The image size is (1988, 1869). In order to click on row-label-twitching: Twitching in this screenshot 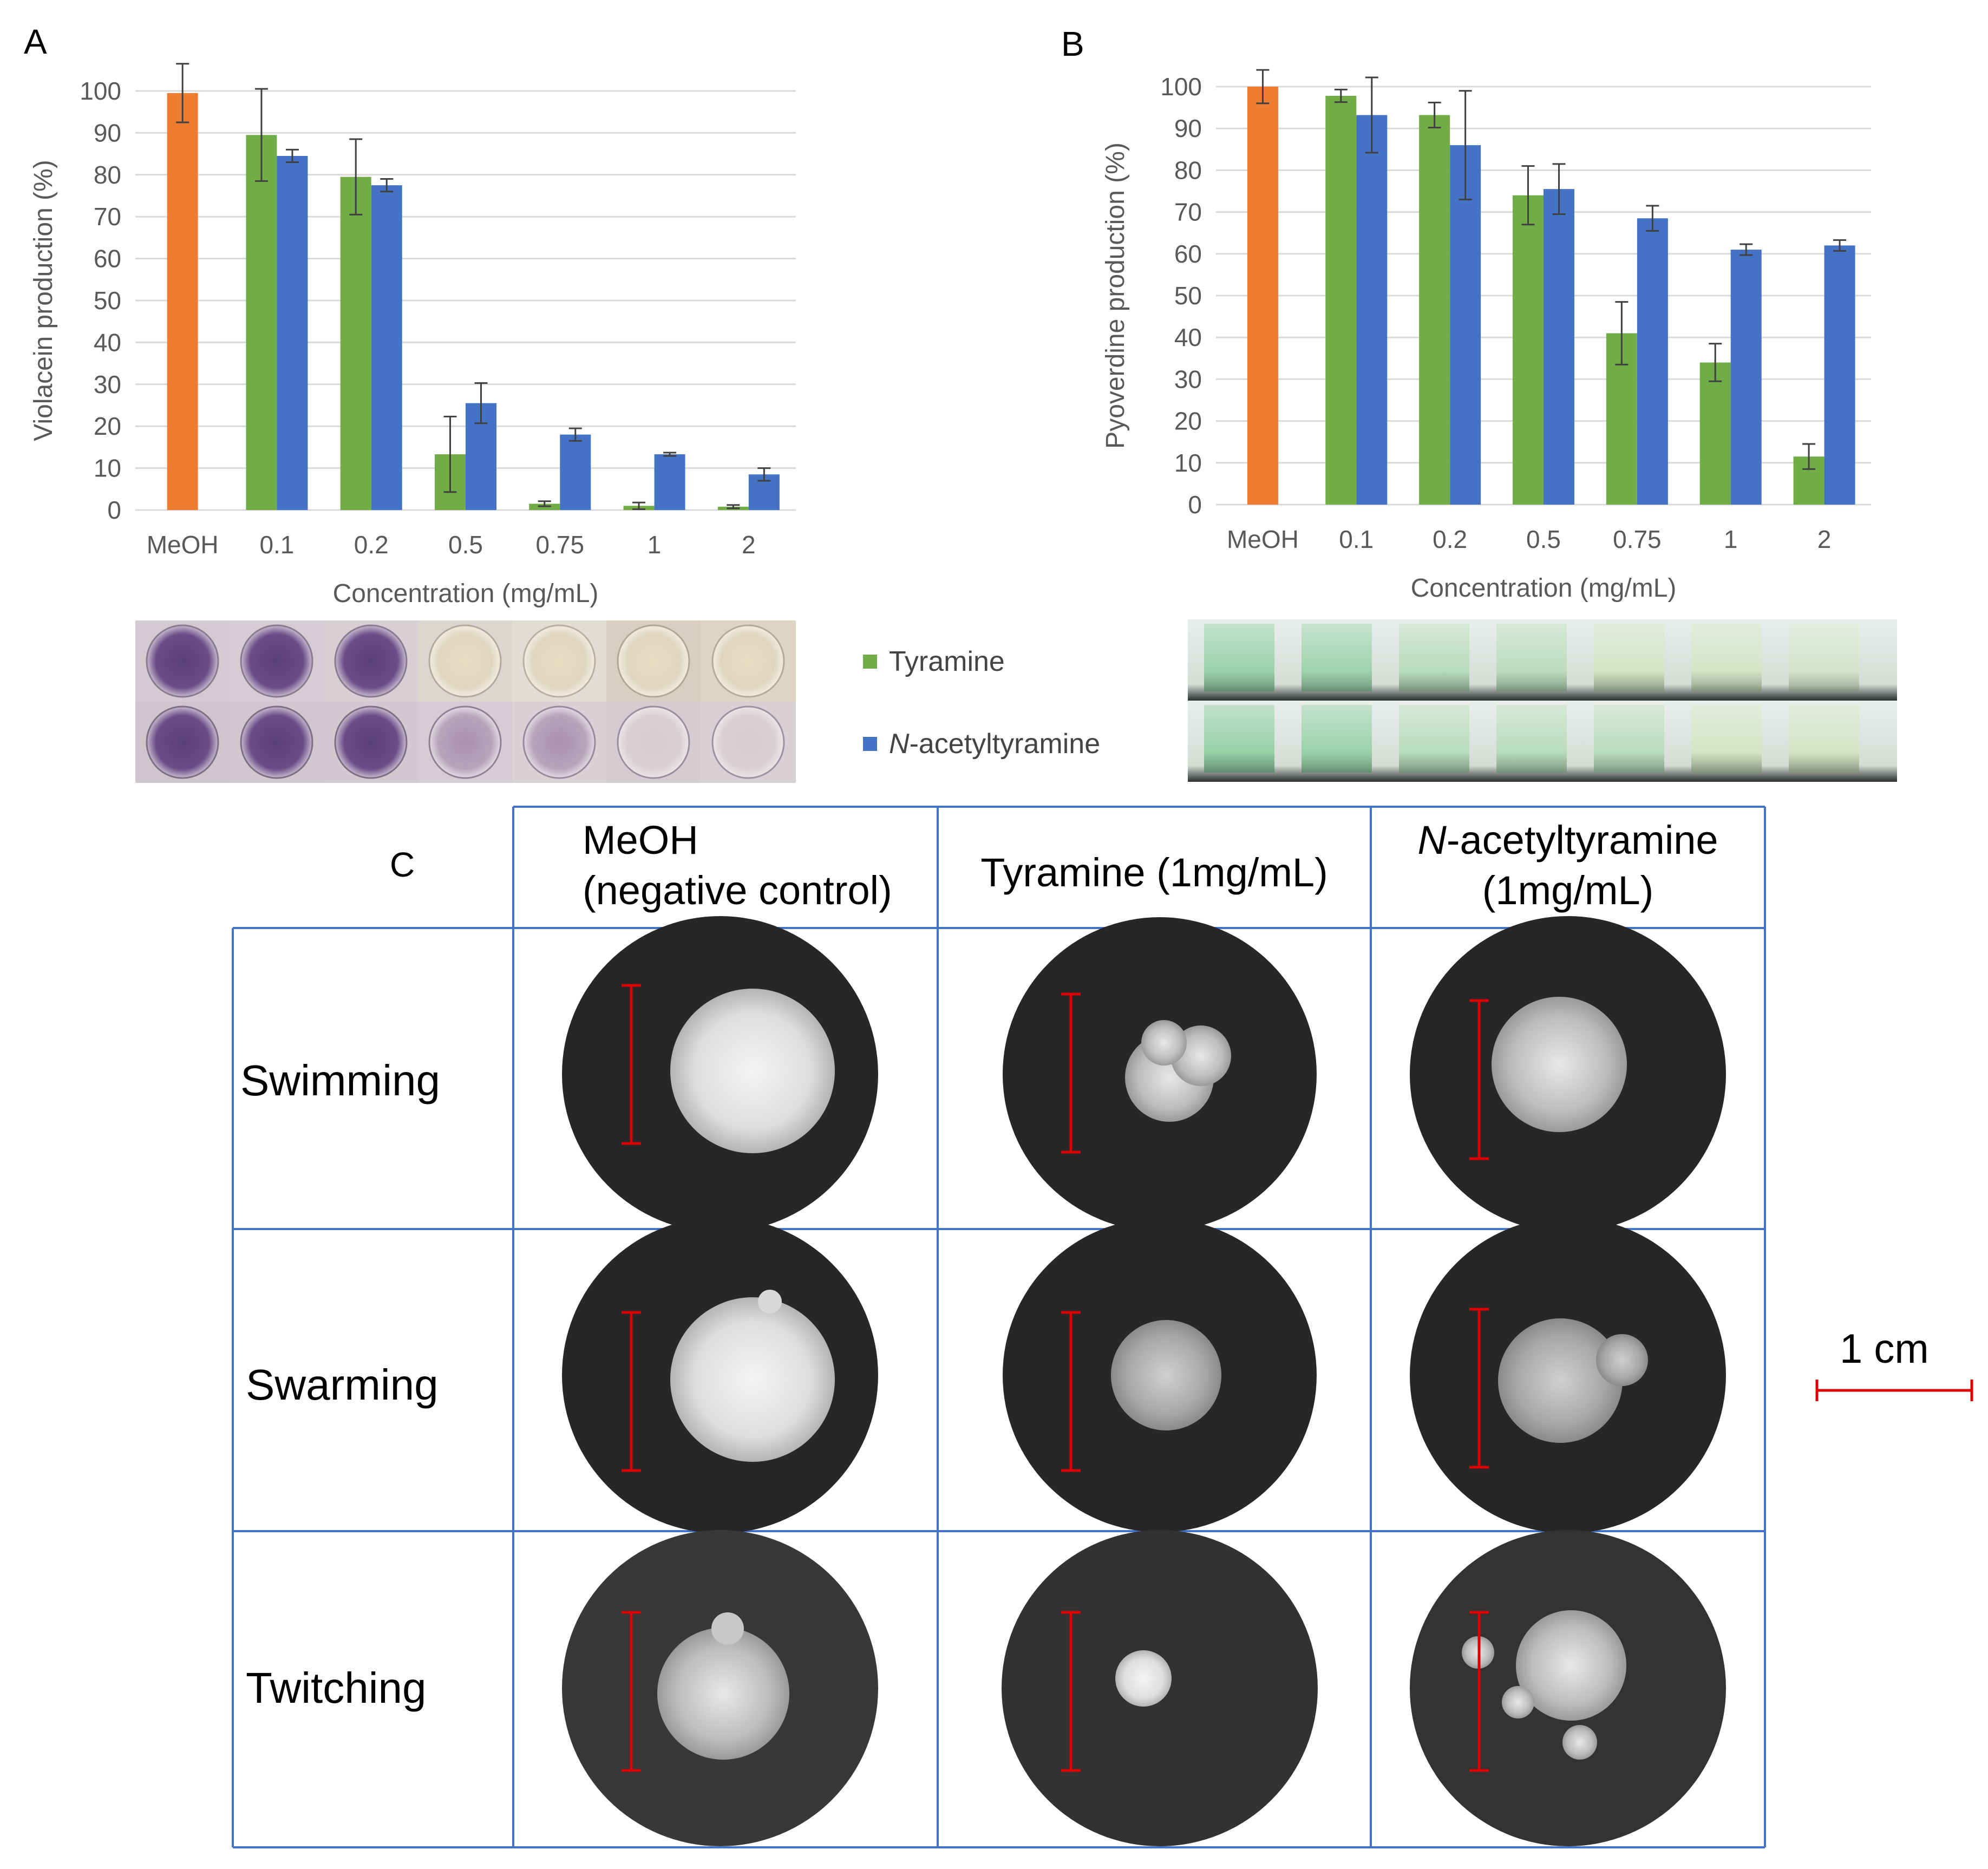, I will do `click(336, 1688)`.